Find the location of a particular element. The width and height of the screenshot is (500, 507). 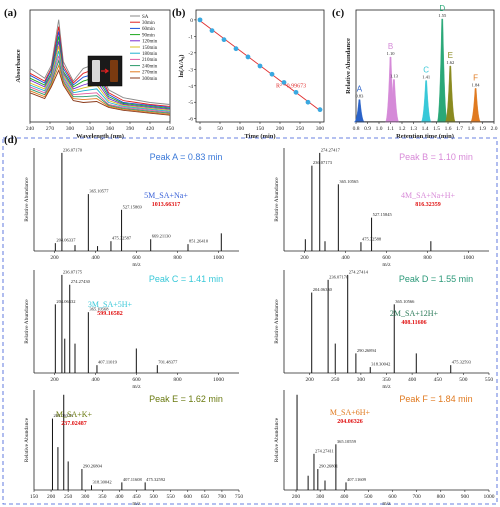

c-x-tick-label: 1.9 is located at coordinates (482, 129).